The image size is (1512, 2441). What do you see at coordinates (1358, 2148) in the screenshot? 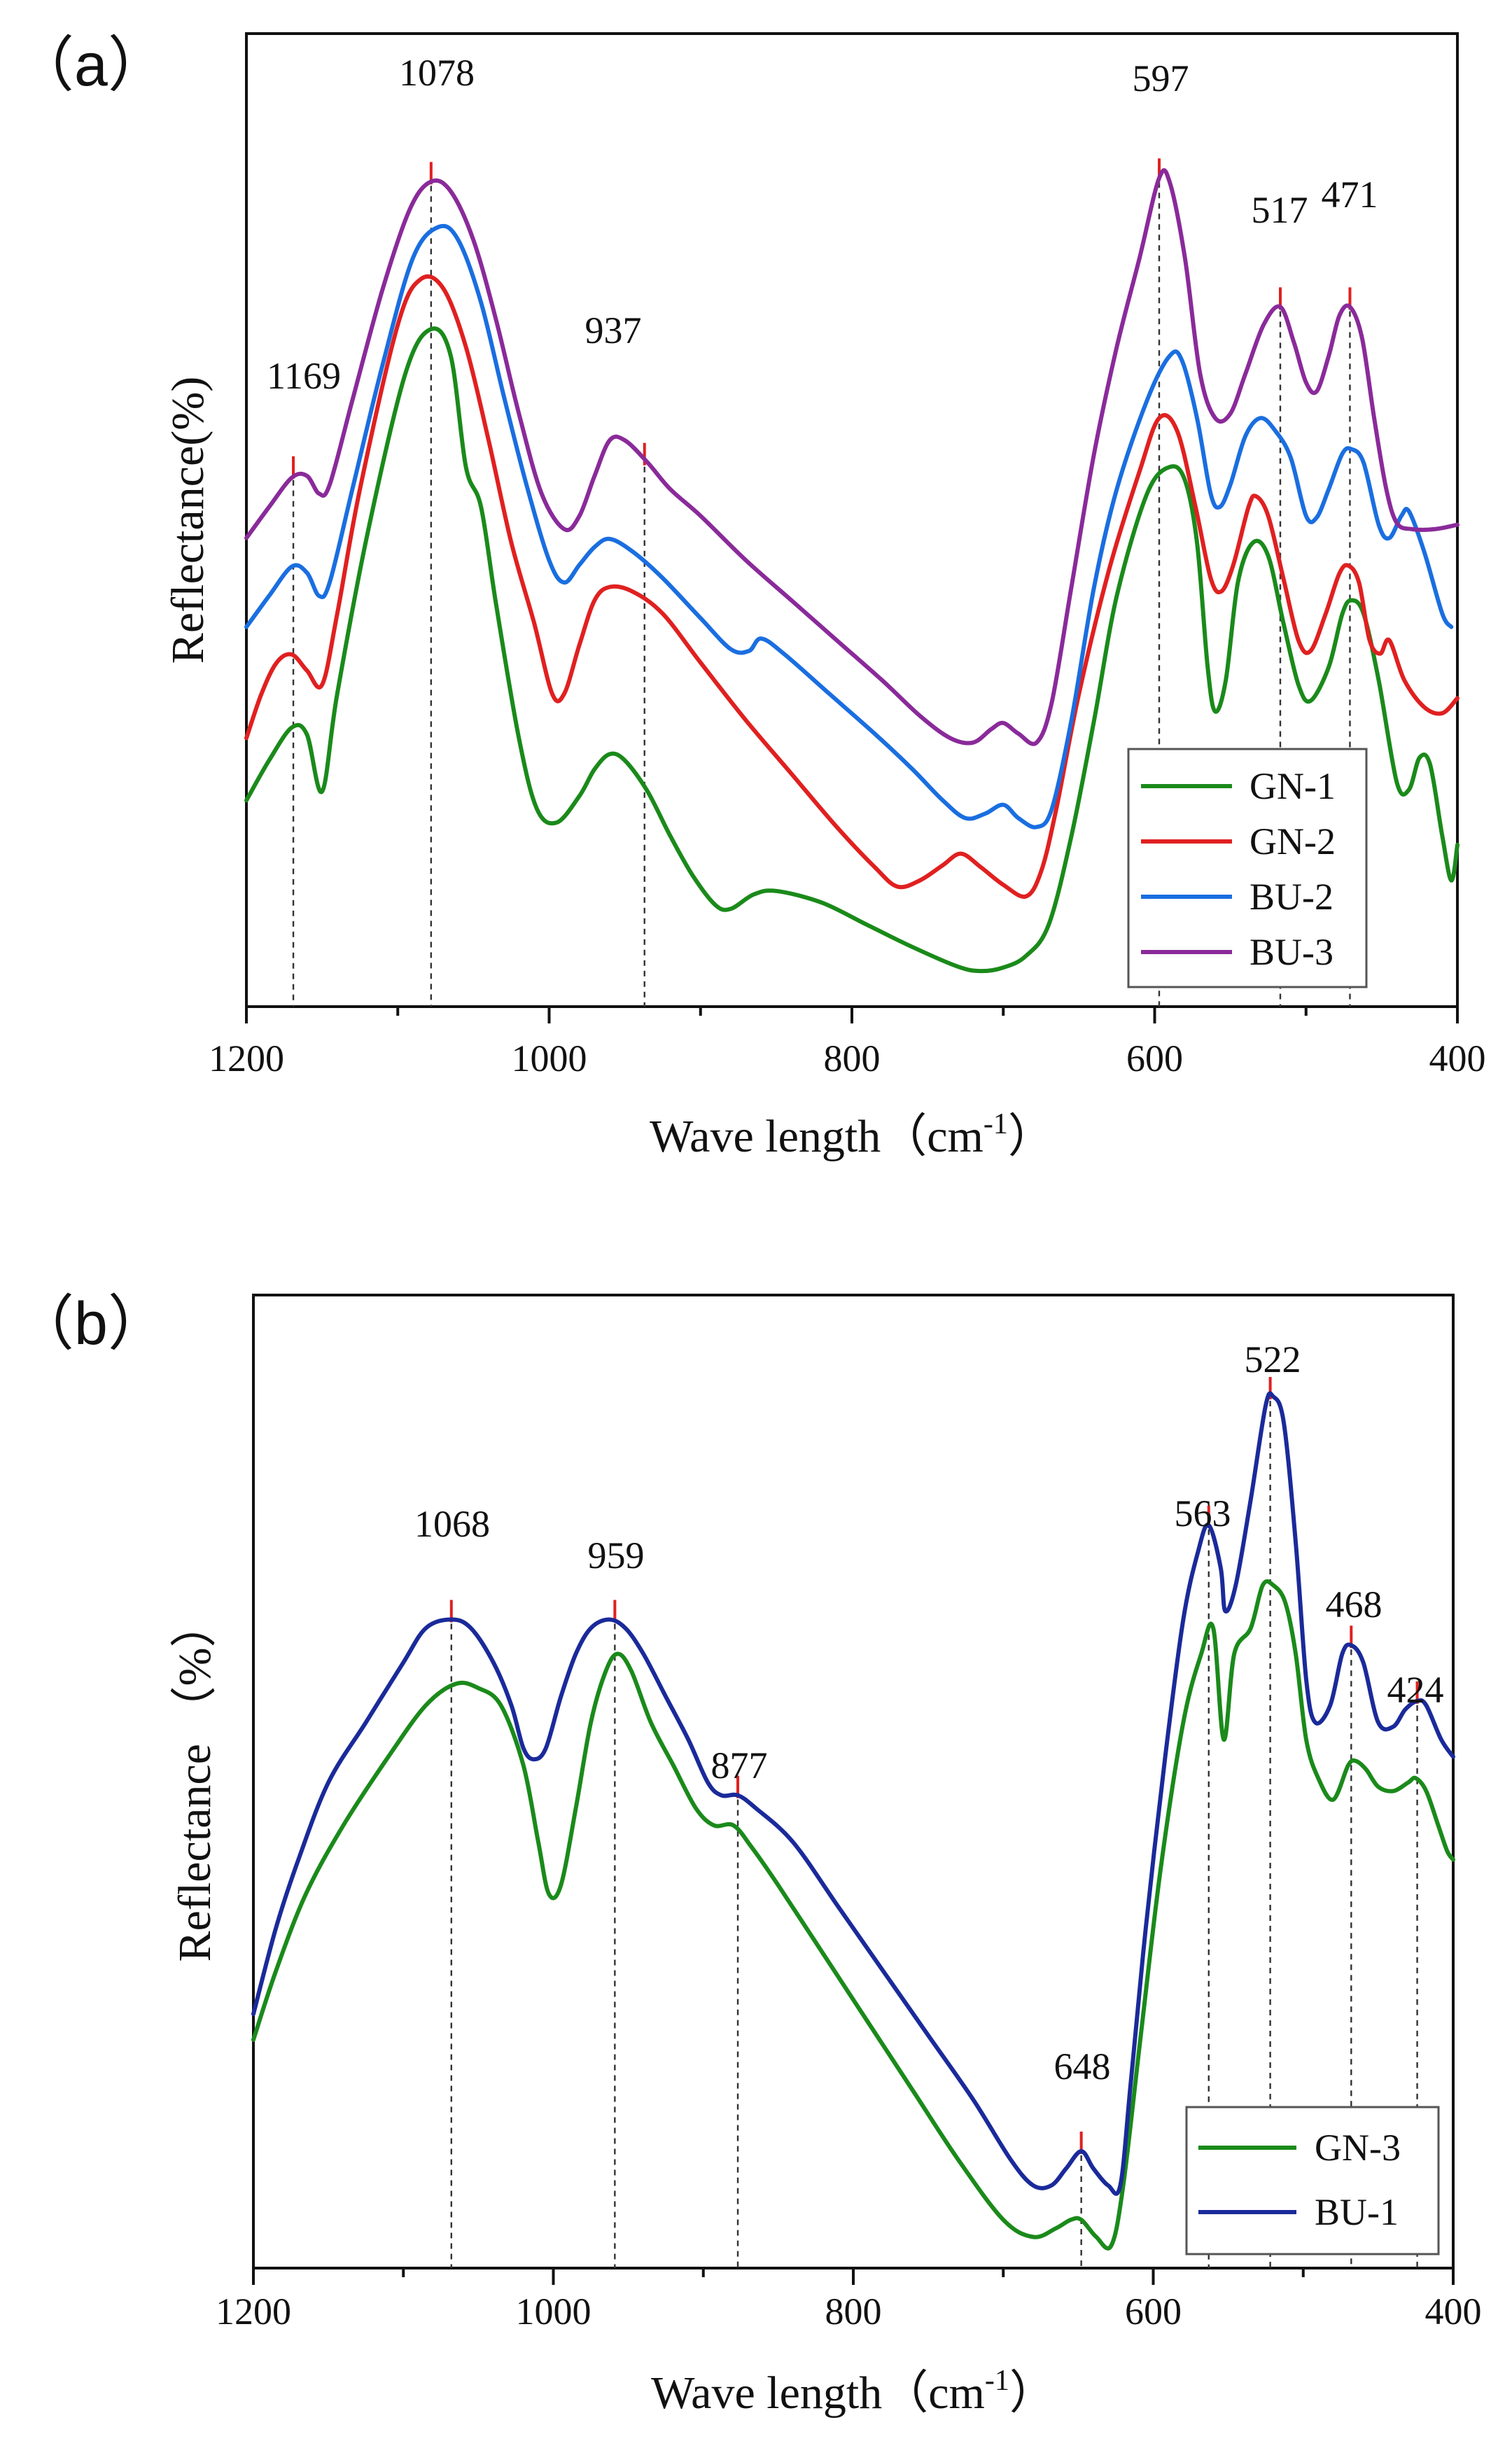
I see `legend-label-gn-3: GN-3` at bounding box center [1358, 2148].